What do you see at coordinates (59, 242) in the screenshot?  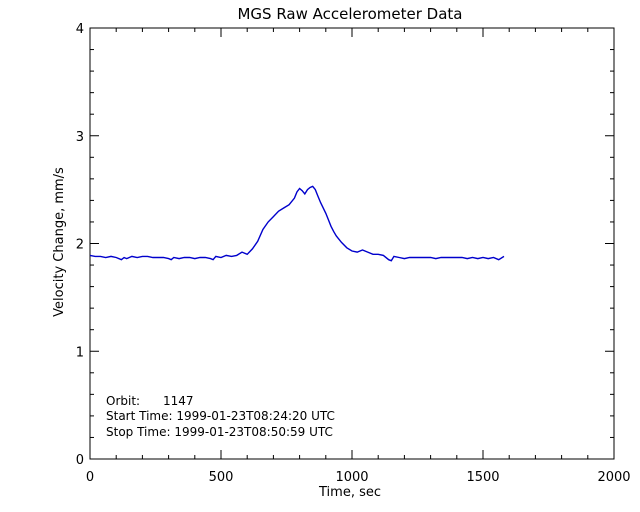 I see `y-axis-label: Velocity Change, mm/s` at bounding box center [59, 242].